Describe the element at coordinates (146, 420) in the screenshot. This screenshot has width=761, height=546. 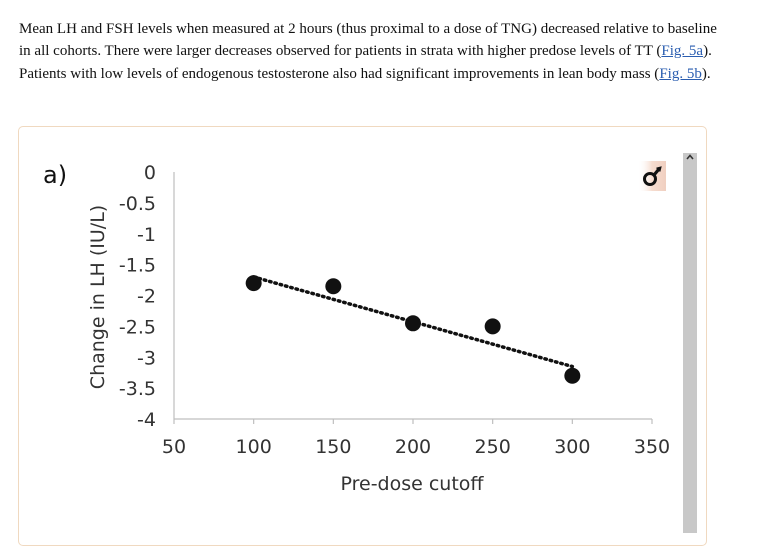
I see `y-tick-label: -4` at that location.